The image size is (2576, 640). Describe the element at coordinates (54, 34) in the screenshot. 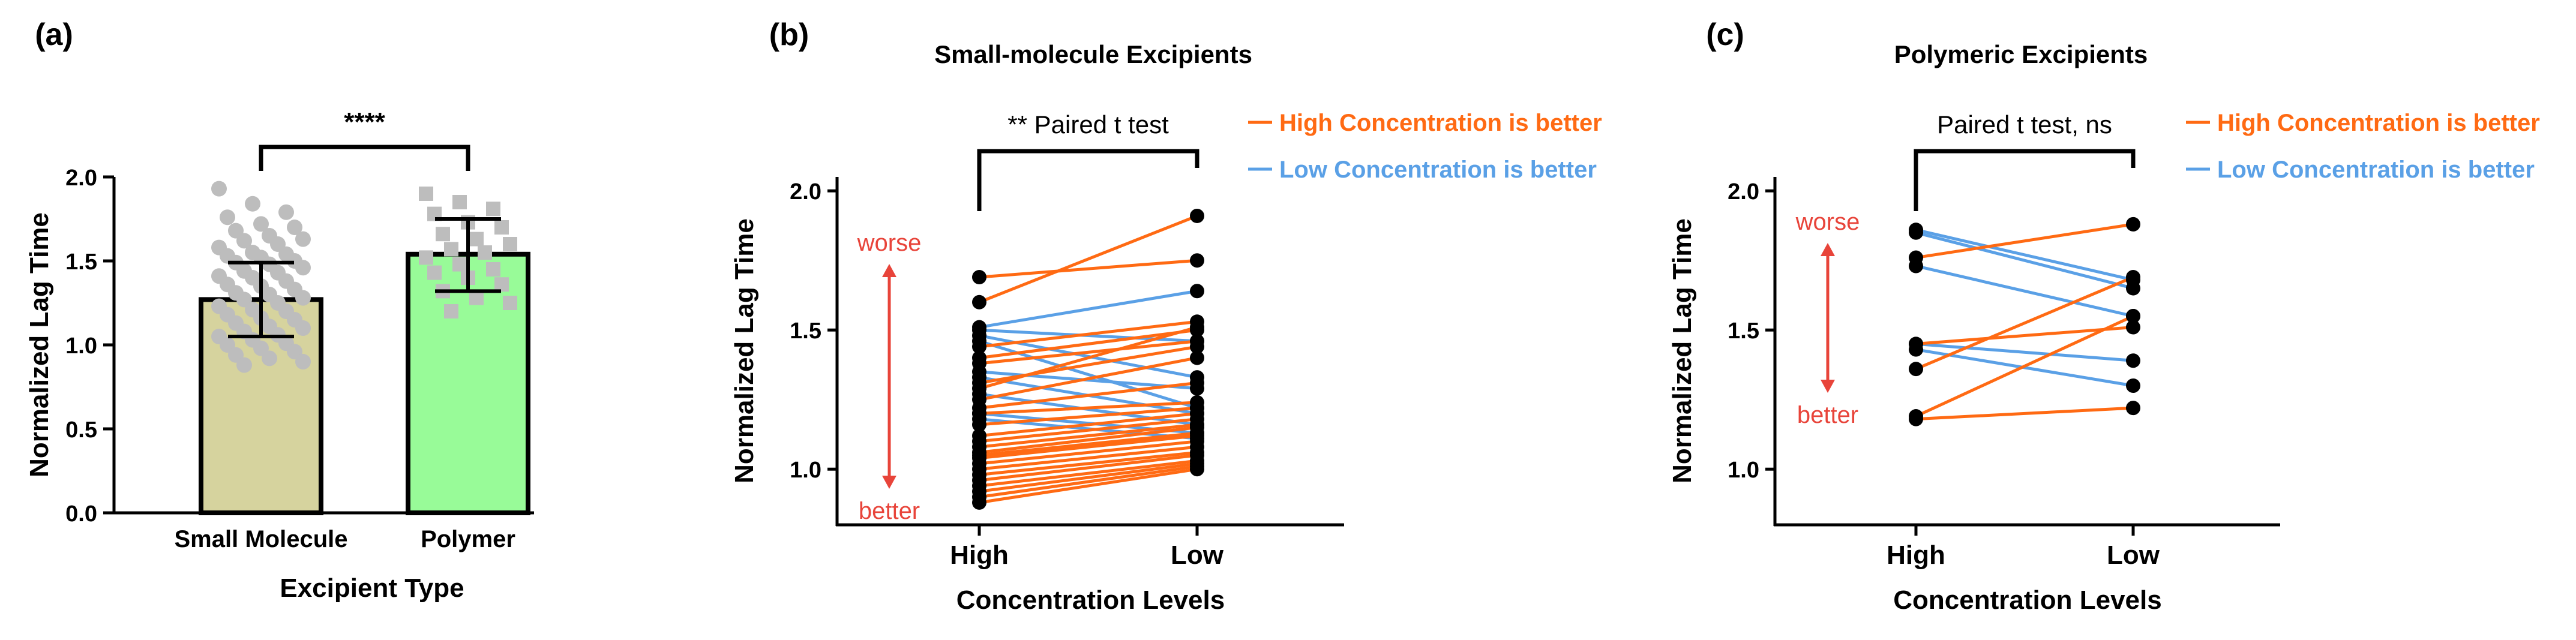

I see `panel-label: (a)` at that location.